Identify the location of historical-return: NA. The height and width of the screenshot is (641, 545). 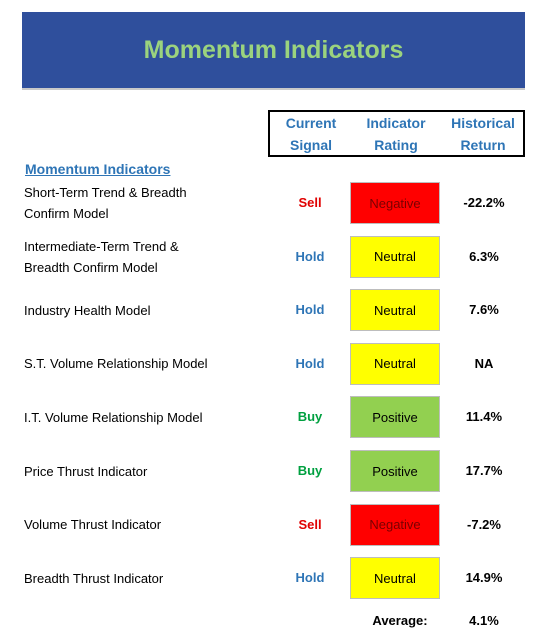
(484, 363).